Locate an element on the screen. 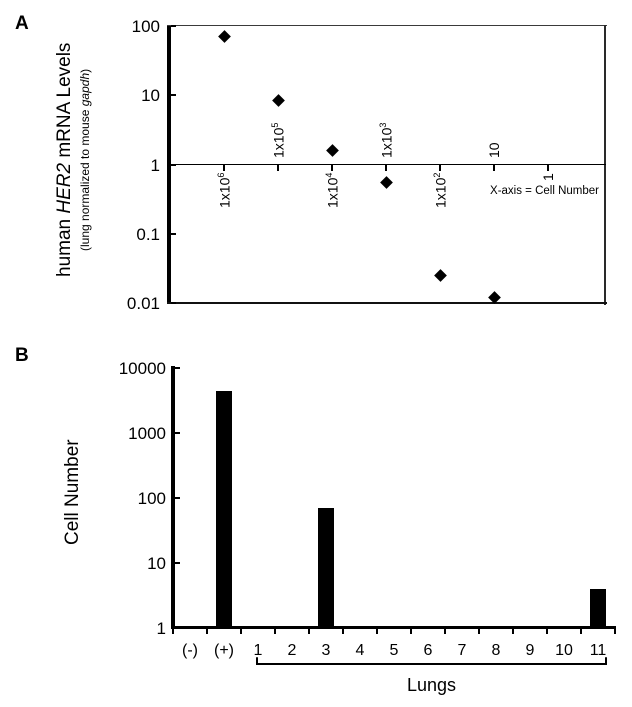  b-y-tick-label: 10 is located at coordinates (156, 563).